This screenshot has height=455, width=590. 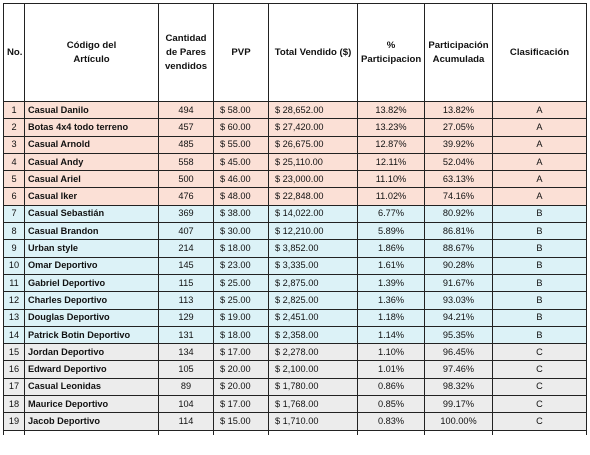 What do you see at coordinates (14, 300) in the screenshot?
I see `cell-no: 12` at bounding box center [14, 300].